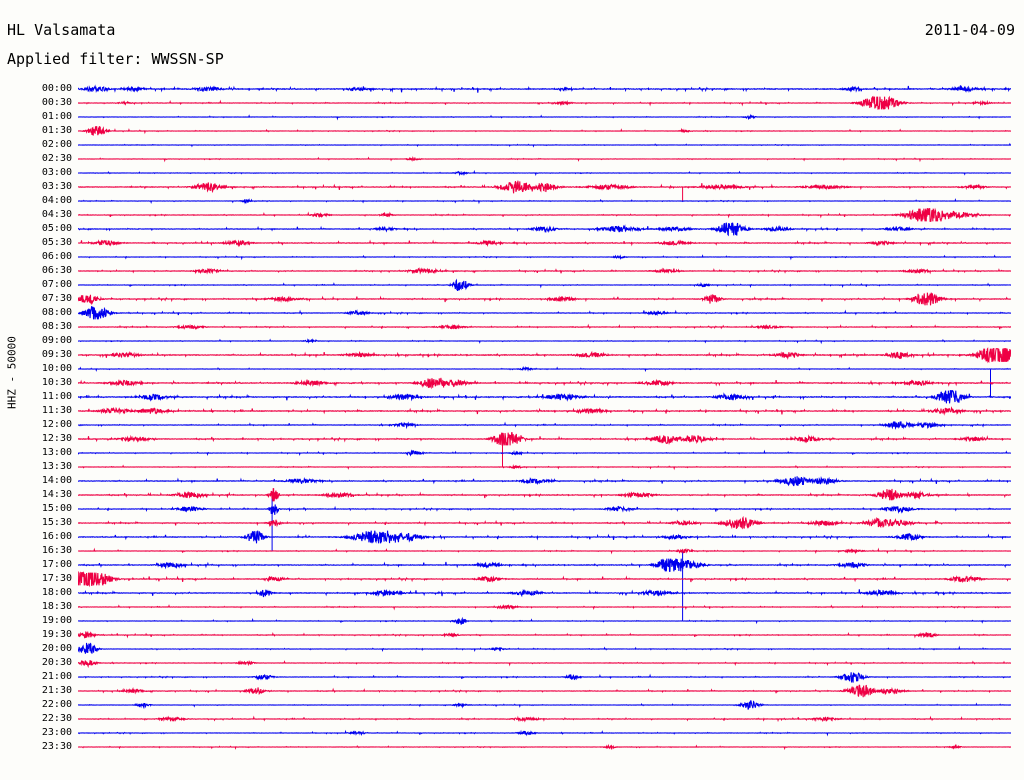 This screenshot has width=1024, height=780. What do you see at coordinates (36, 720) in the screenshot?
I see `row-time-label: 22:30` at bounding box center [36, 720].